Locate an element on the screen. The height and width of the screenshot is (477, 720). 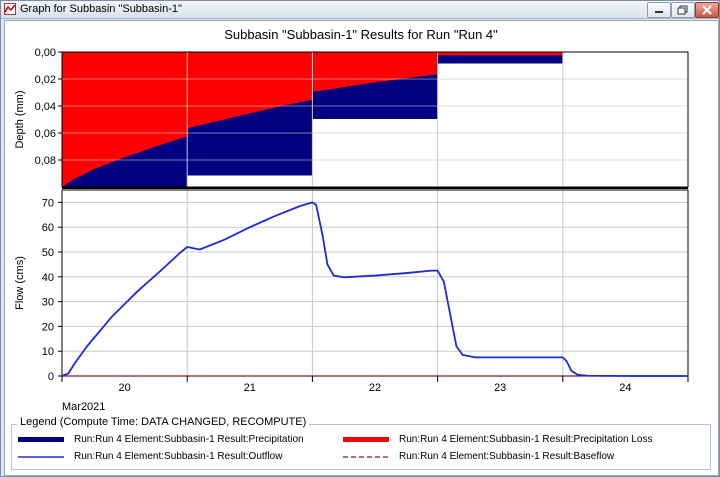
x-tick-label: 22 is located at coordinates (375, 388).